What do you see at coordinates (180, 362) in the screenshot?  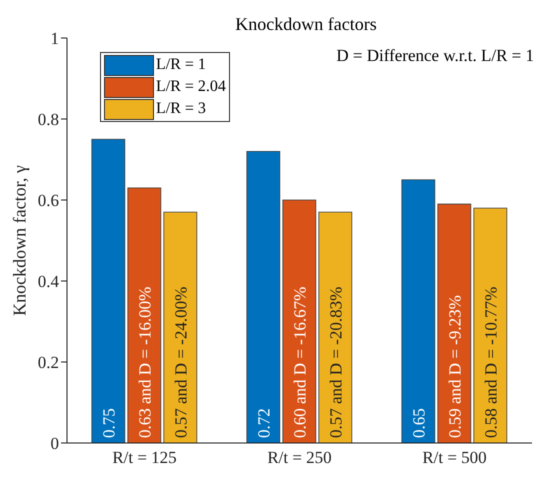 I see `data-label: 0.57 and D = -24.00%` at bounding box center [180, 362].